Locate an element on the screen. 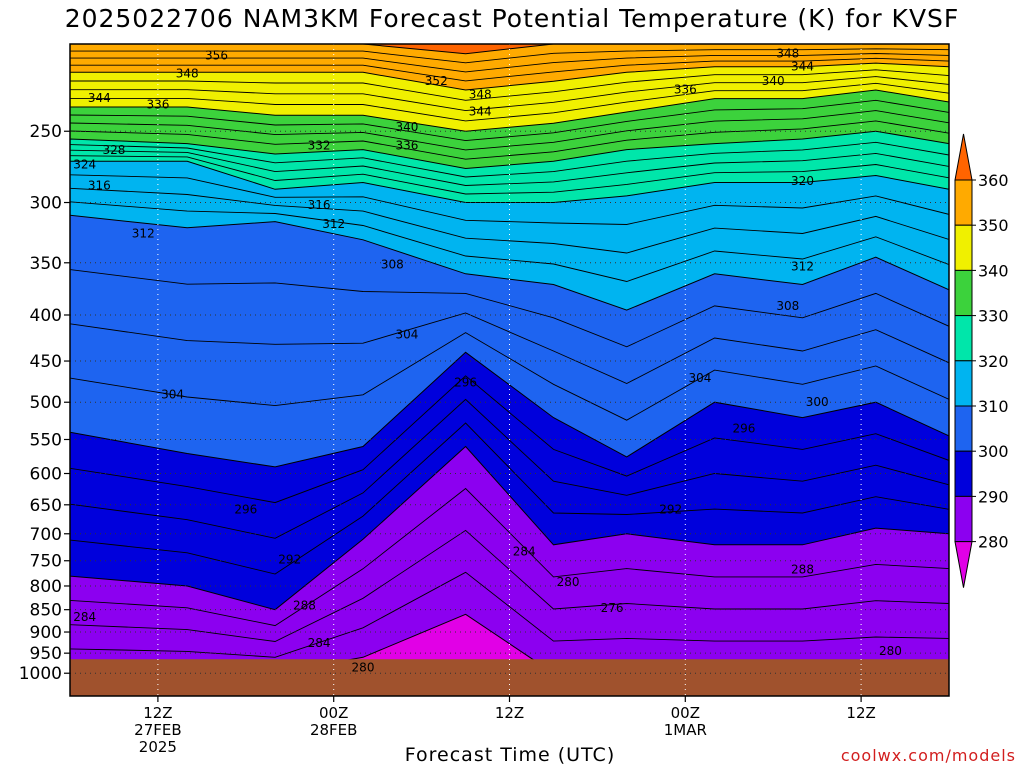  colorbar-tick-label: 300 is located at coordinates (993, 451).